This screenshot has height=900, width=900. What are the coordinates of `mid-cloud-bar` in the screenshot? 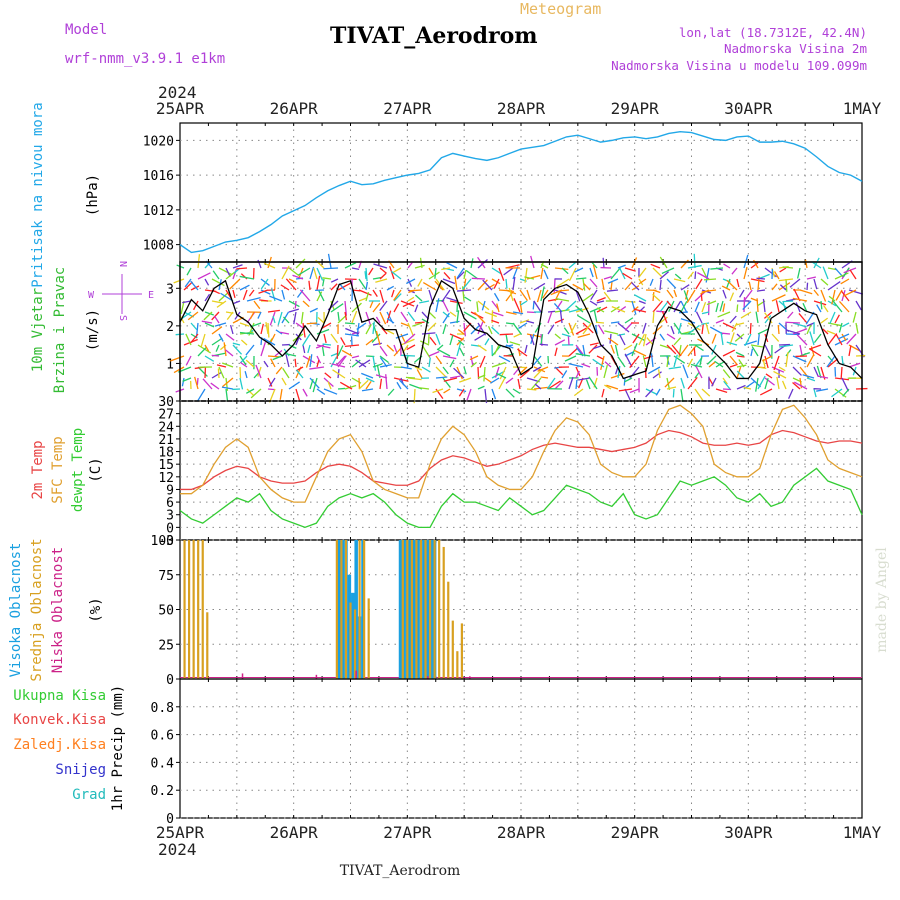 It's located at (364, 609).